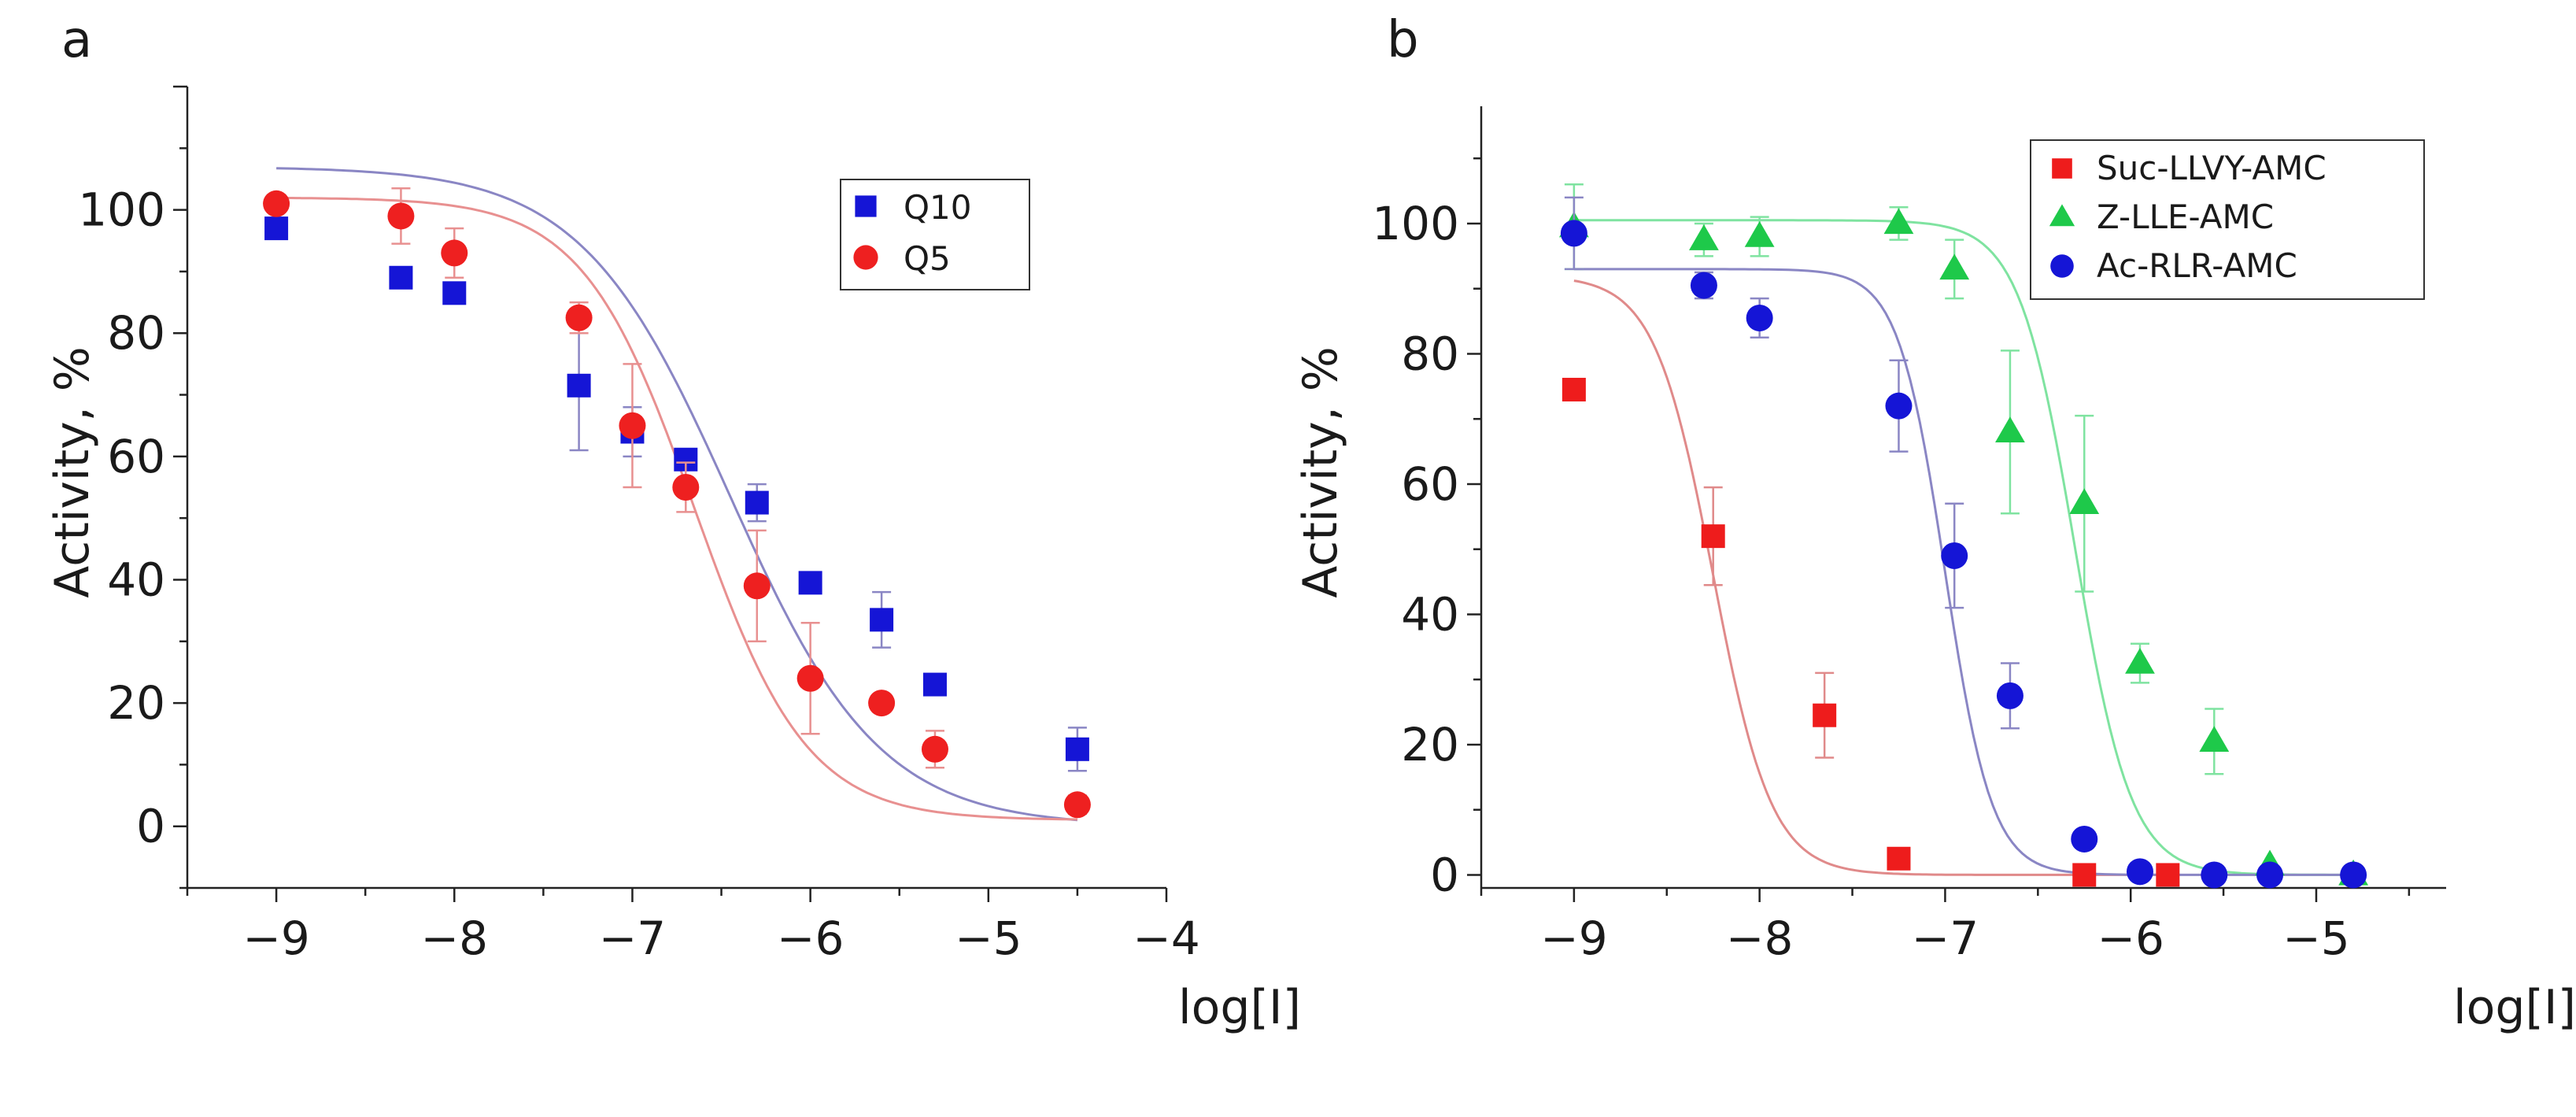 Image resolution: width=2576 pixels, height=1117 pixels. Describe the element at coordinates (2185, 217) in the screenshot. I see `panel-b-legend-label-z-lle: Z-LLE-AMC` at that location.